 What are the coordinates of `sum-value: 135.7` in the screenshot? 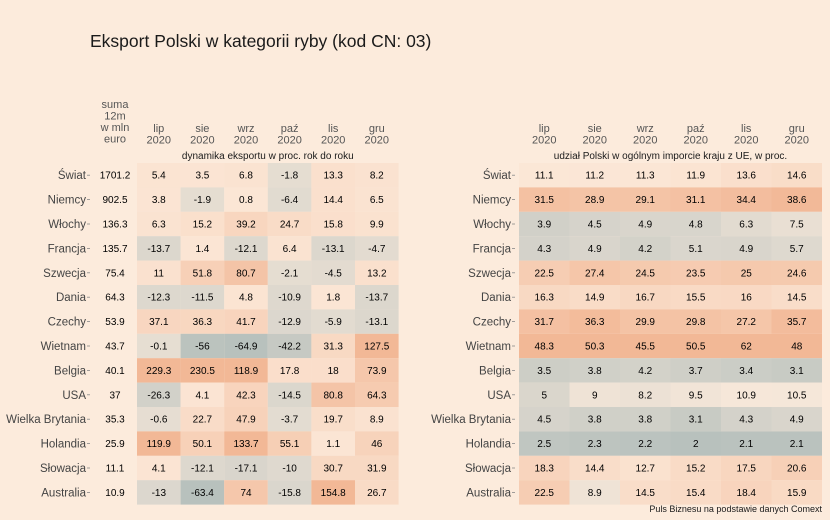 It's located at (114, 249).